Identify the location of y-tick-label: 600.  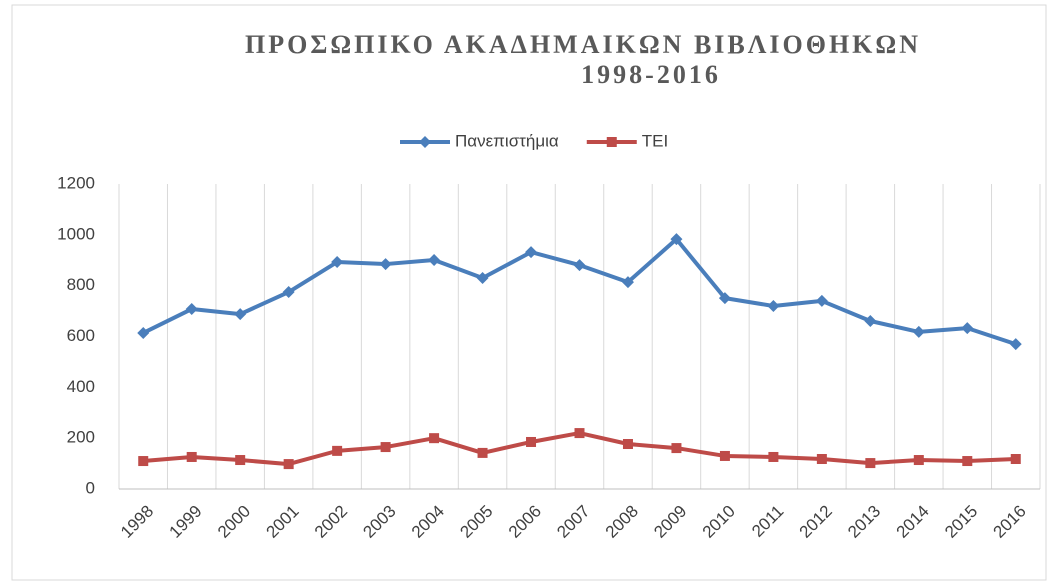
(81, 335).